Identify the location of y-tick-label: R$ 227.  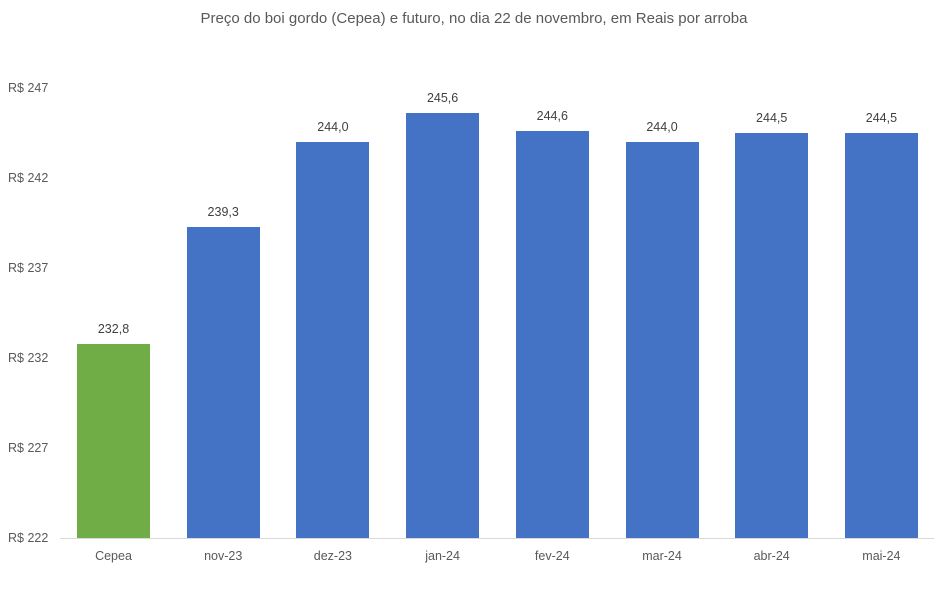
(28, 448).